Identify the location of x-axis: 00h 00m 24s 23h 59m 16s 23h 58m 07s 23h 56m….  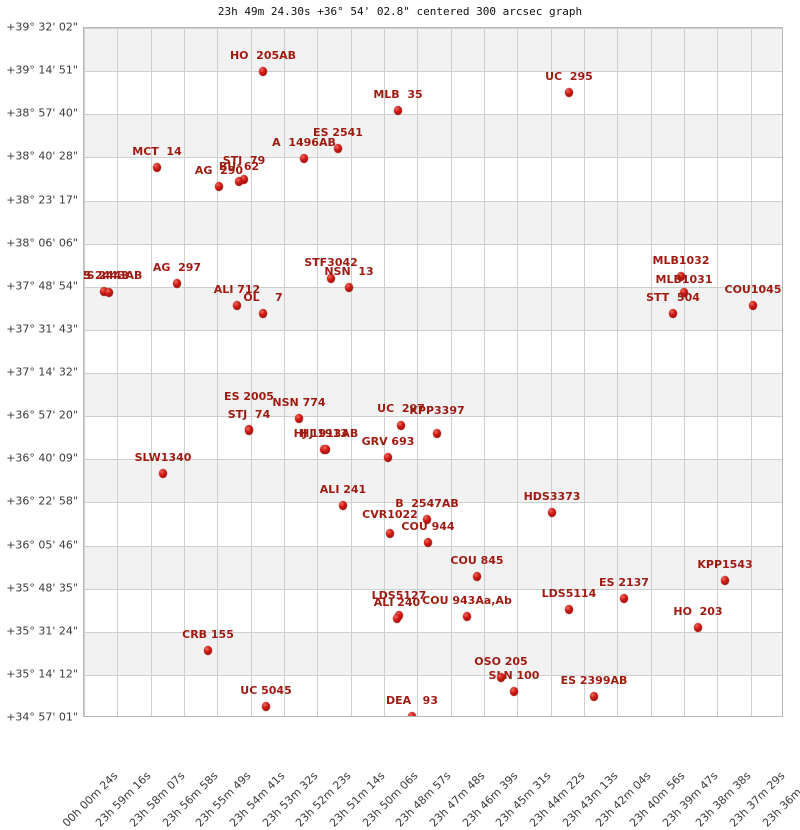
(400, 773).